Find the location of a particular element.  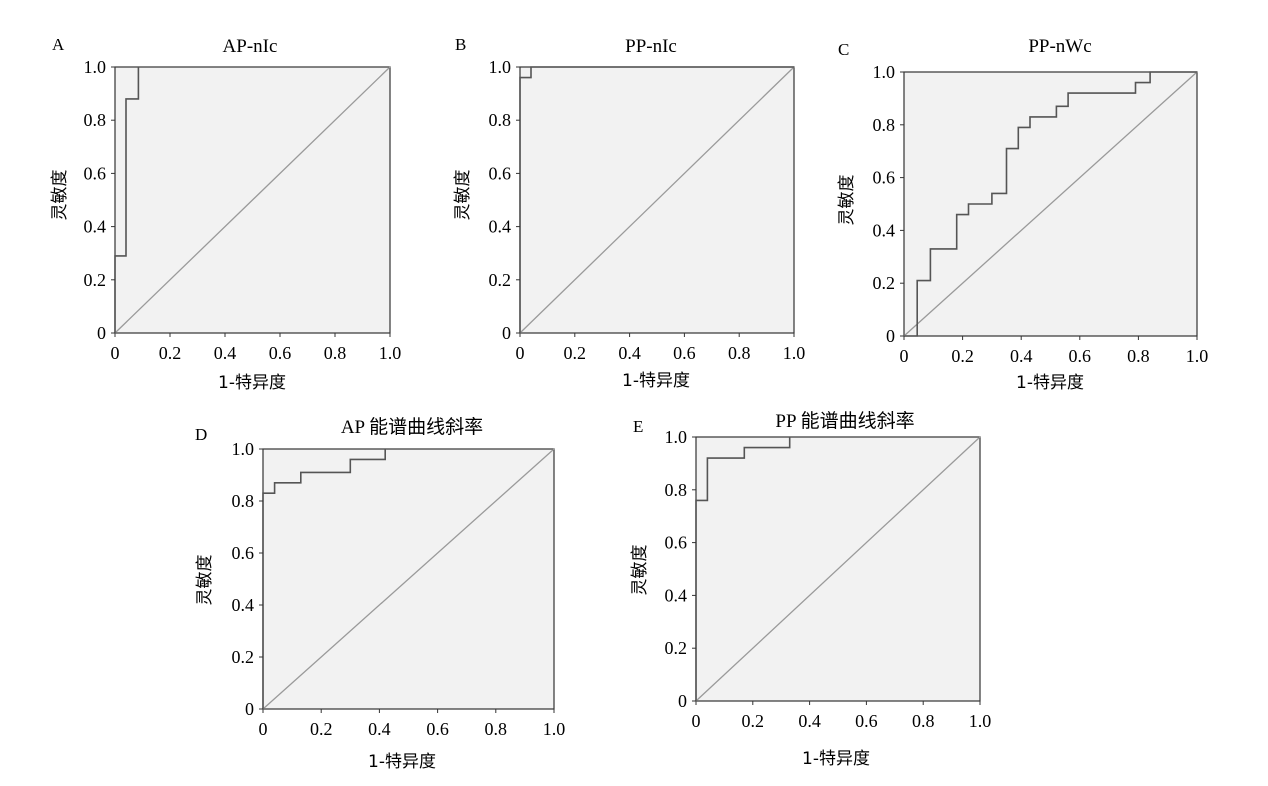

y-tick-label-c: 0 is located at coordinates (890, 336).